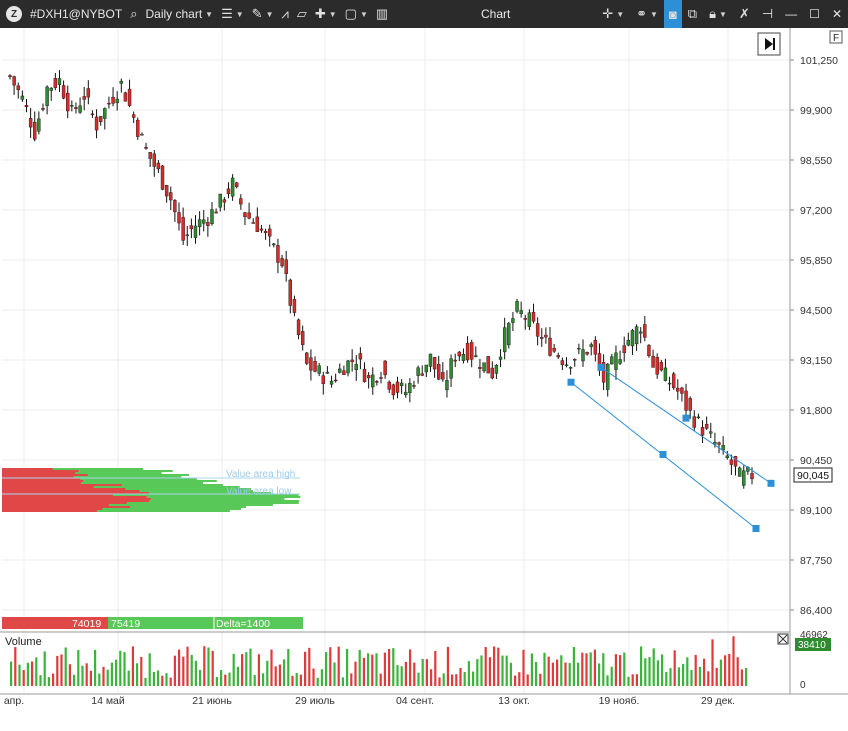 The image size is (848, 731). I want to click on auto-scale-button, so click(836, 37).